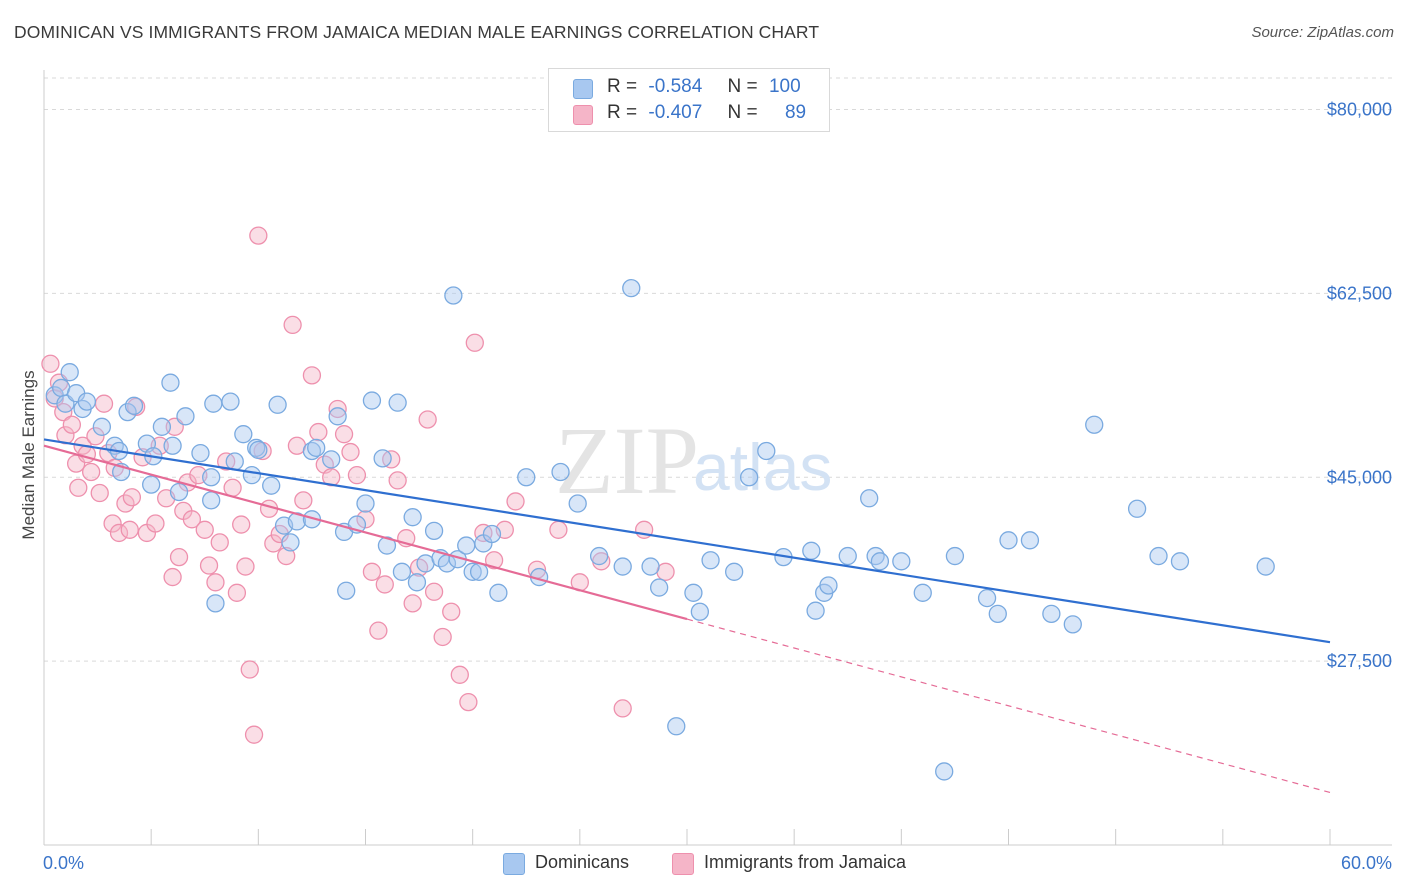 Image resolution: width=1406 pixels, height=892 pixels. Describe the element at coordinates (28, 454) in the screenshot. I see `y-axis-label: Median Male Earnings` at that location.